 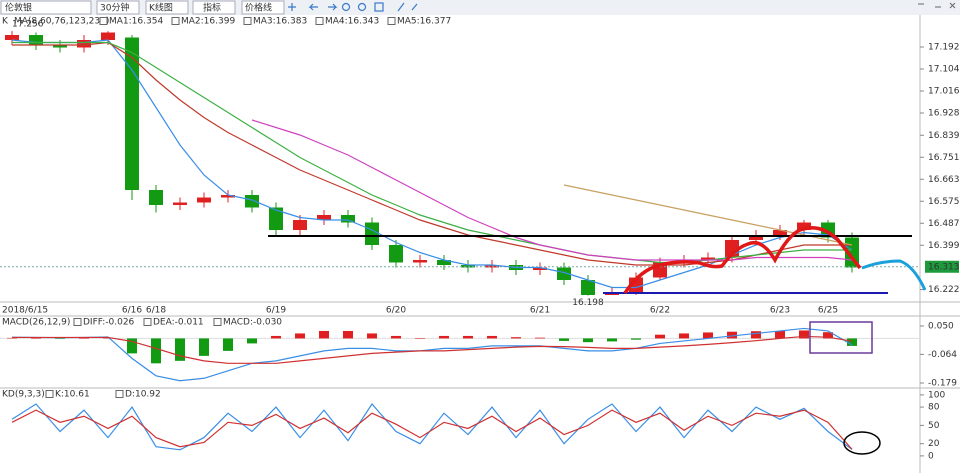 What do you see at coordinates (944, 180) in the screenshot?
I see `y-tick-label: 16.663` at bounding box center [944, 180].